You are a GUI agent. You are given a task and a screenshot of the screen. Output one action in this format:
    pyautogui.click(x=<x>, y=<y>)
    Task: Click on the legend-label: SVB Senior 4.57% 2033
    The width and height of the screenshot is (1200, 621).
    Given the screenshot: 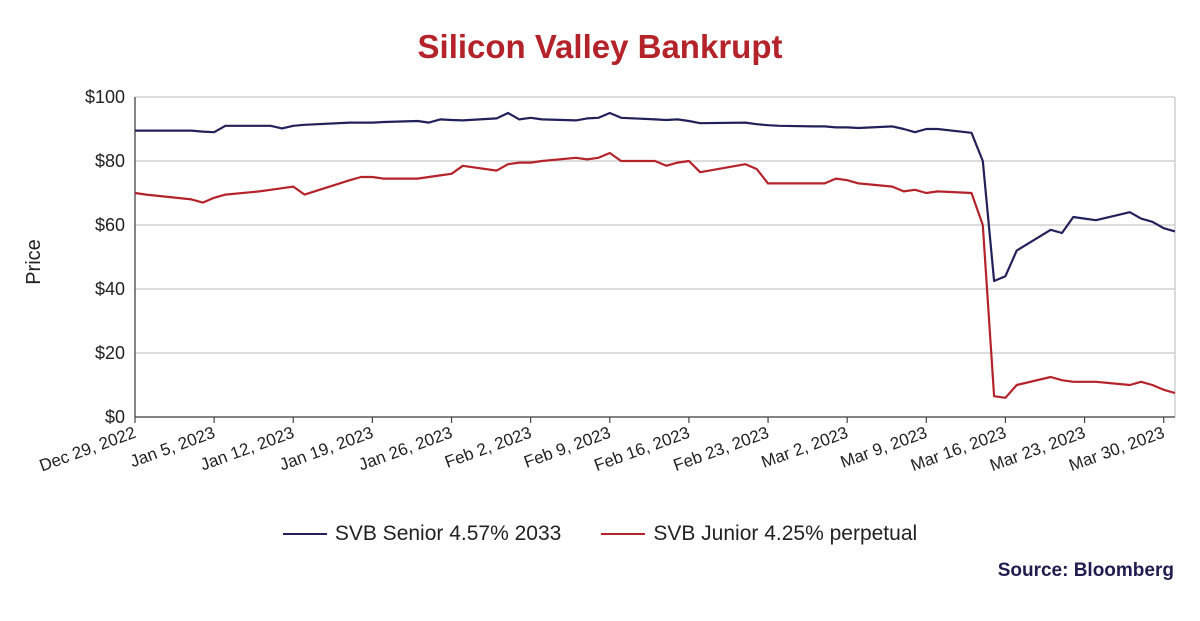 What is the action you would take?
    pyautogui.click(x=448, y=533)
    